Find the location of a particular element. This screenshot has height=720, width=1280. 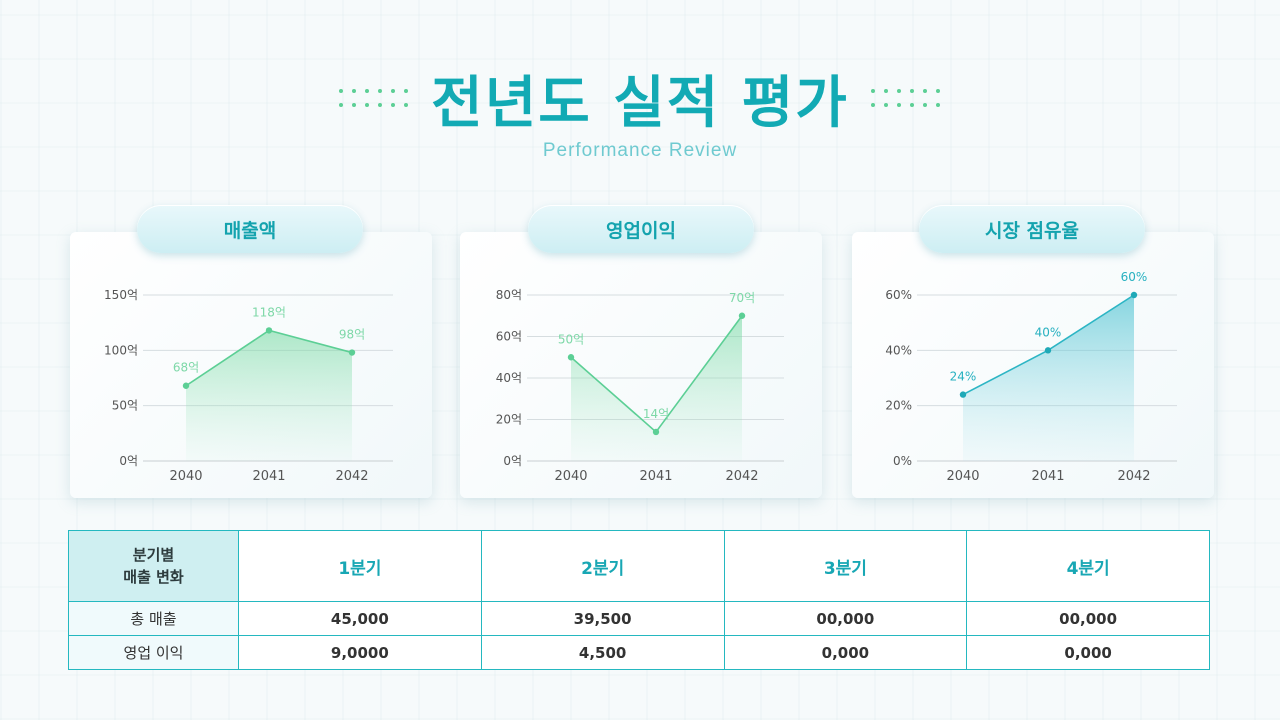

data-label: 60% is located at coordinates (1134, 277).